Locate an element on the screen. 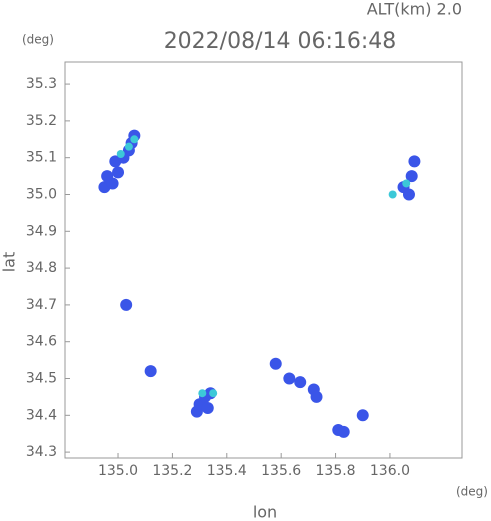 The height and width of the screenshot is (521, 491). y-unit: (deg) is located at coordinates (38, 40).